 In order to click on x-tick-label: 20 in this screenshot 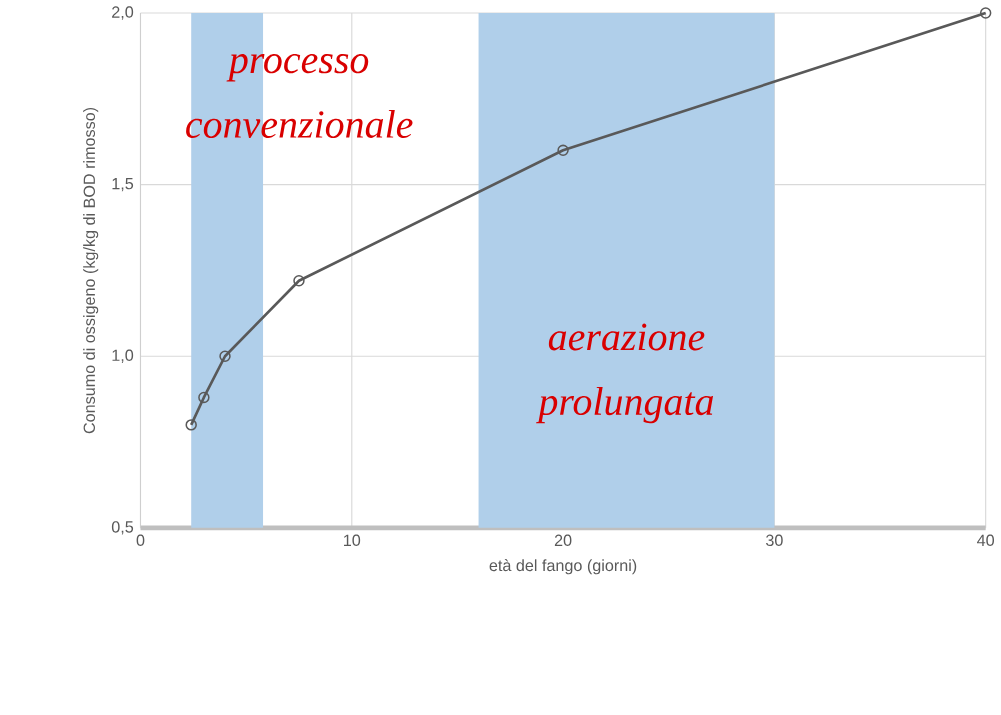, I will do `click(563, 540)`.